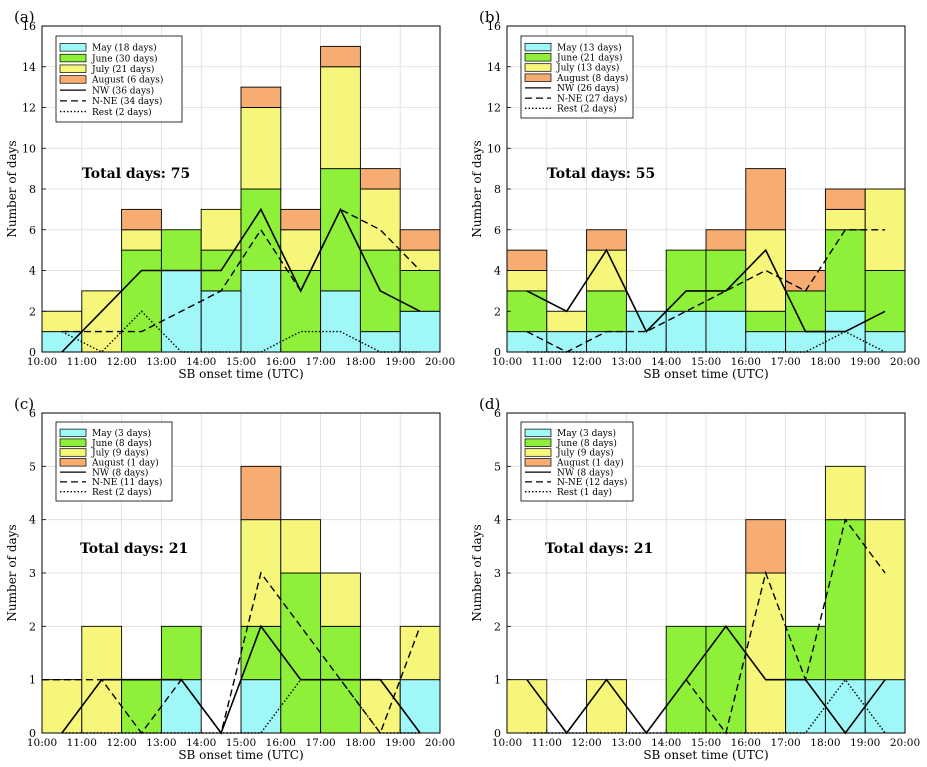 This screenshot has height=767, width=927. I want to click on legend-label: N-NE (11 days), so click(127, 482).